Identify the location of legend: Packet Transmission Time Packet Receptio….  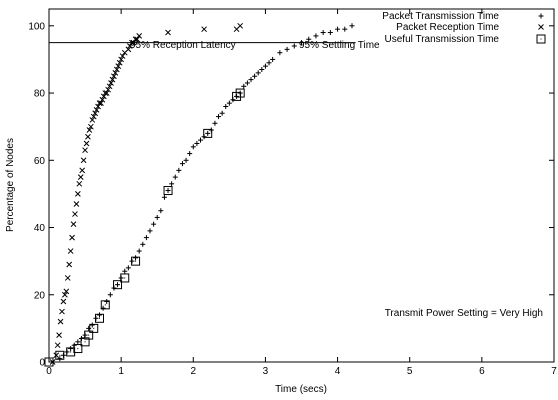
(464, 28).